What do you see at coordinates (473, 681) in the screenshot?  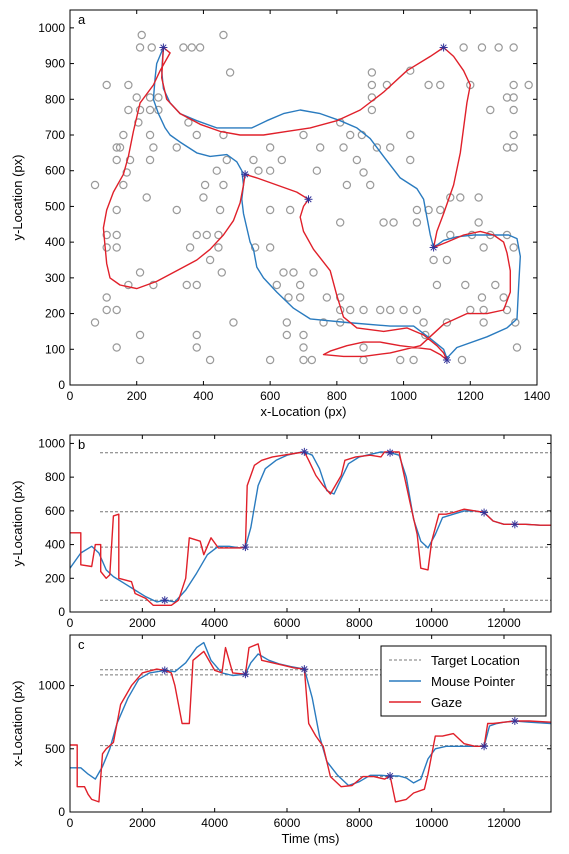 I see `legend-label: Mouse Pointer` at bounding box center [473, 681].